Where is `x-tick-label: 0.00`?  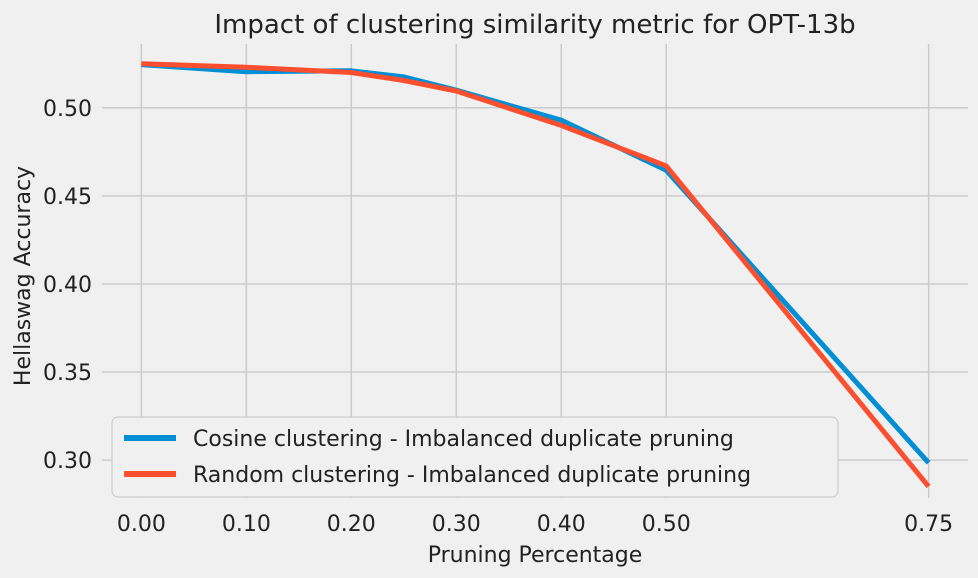 x-tick-label: 0.00 is located at coordinates (141, 524).